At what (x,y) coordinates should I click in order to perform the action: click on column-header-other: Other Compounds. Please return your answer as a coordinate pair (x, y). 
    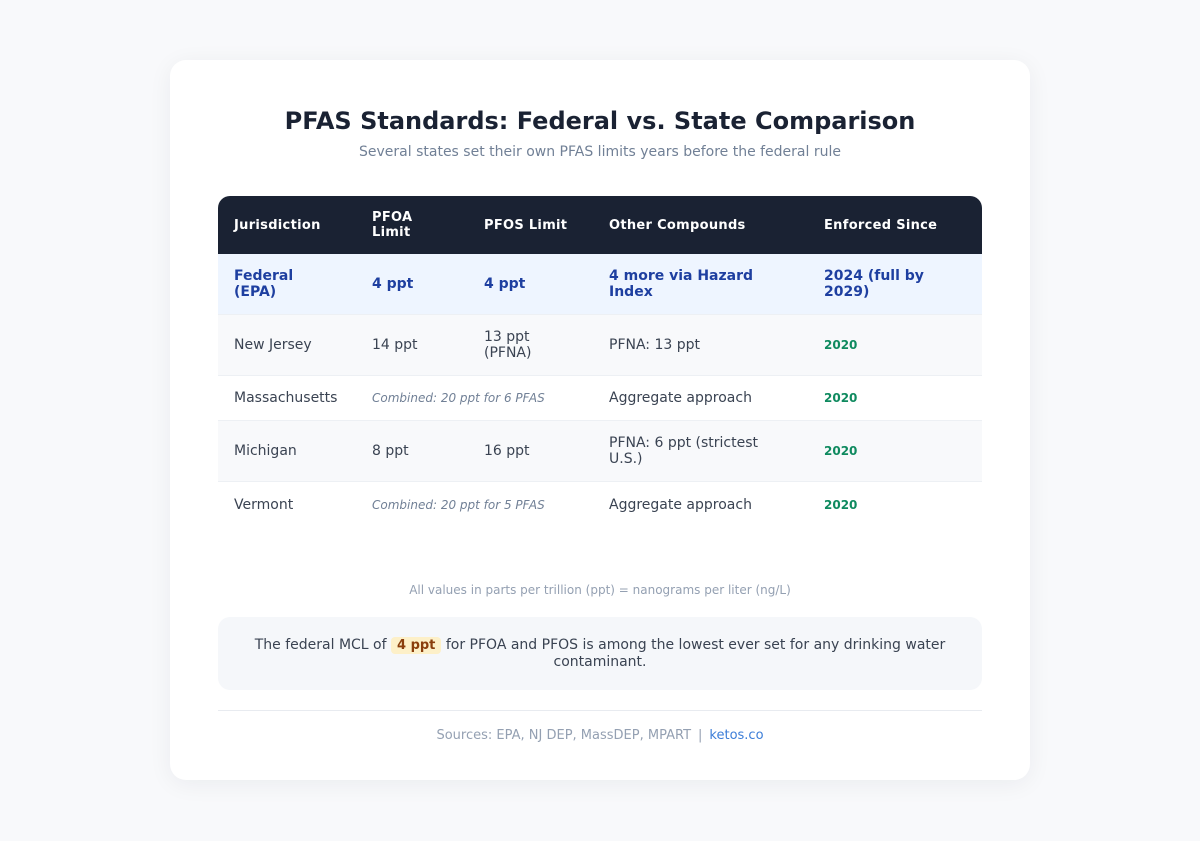
    Looking at the image, I should click on (700, 225).